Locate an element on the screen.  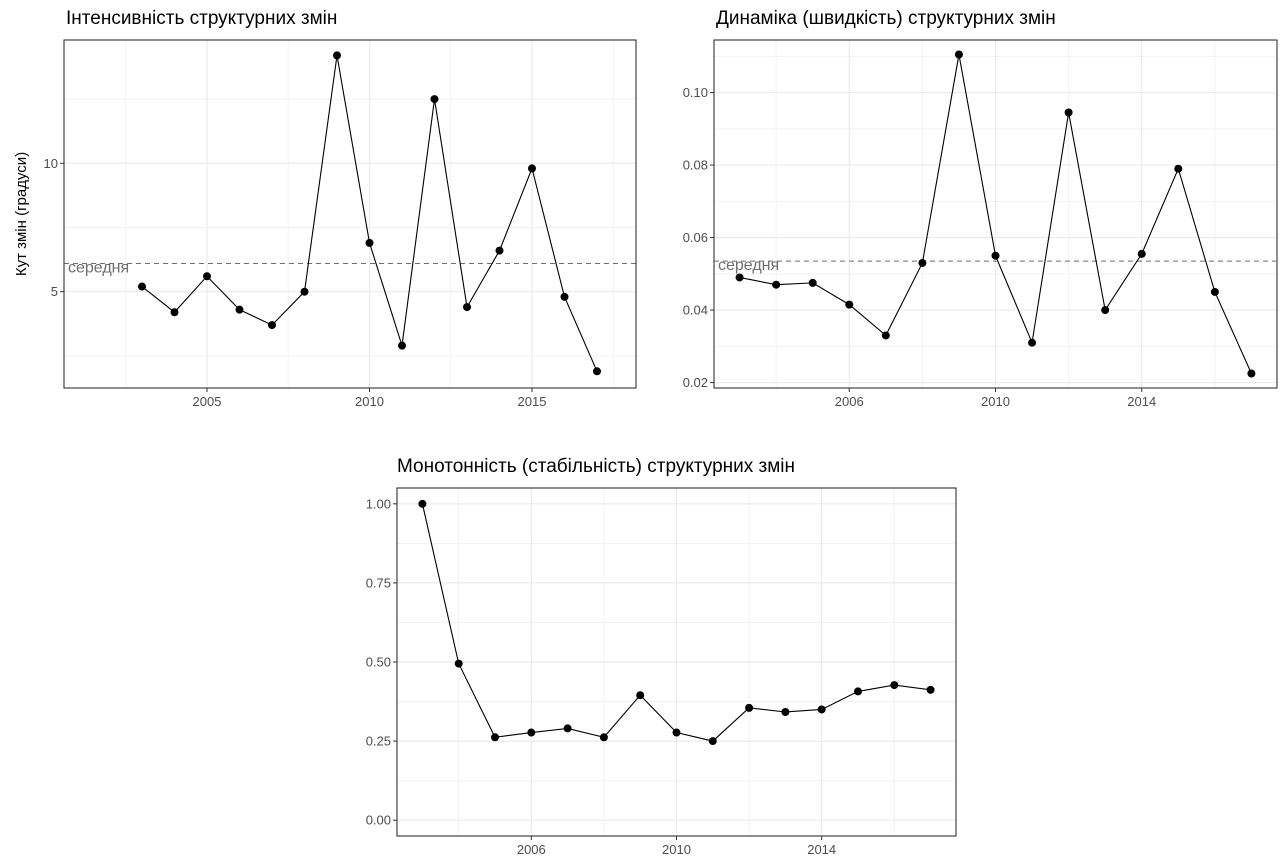
y-axis-ticks: 5 10 is located at coordinates (54, 227).